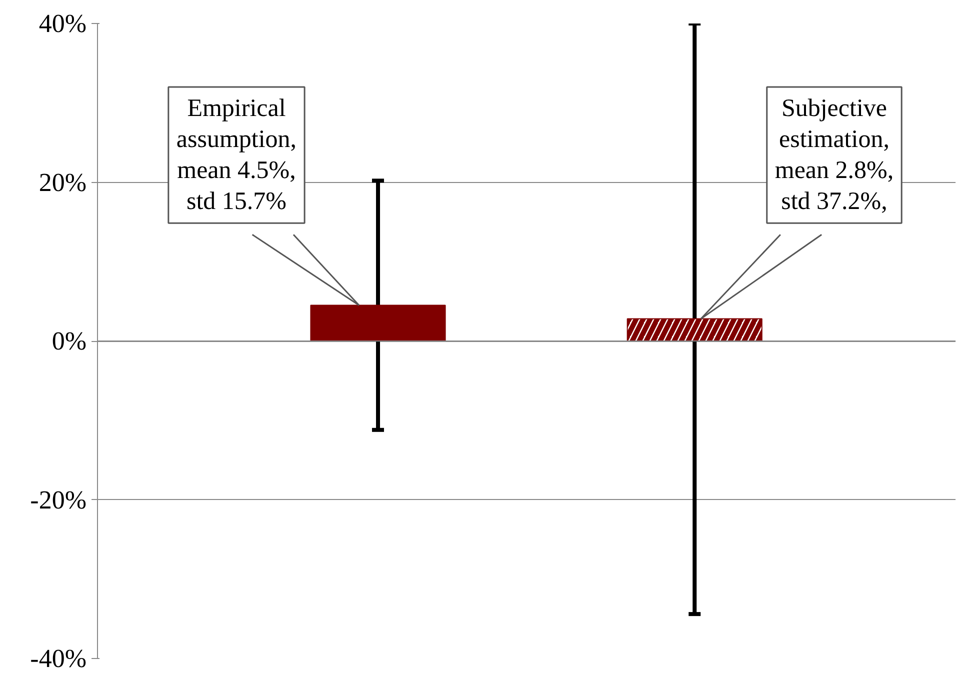 The image size is (956, 673). I want to click on y-tick-label: 0%, so click(69, 341).